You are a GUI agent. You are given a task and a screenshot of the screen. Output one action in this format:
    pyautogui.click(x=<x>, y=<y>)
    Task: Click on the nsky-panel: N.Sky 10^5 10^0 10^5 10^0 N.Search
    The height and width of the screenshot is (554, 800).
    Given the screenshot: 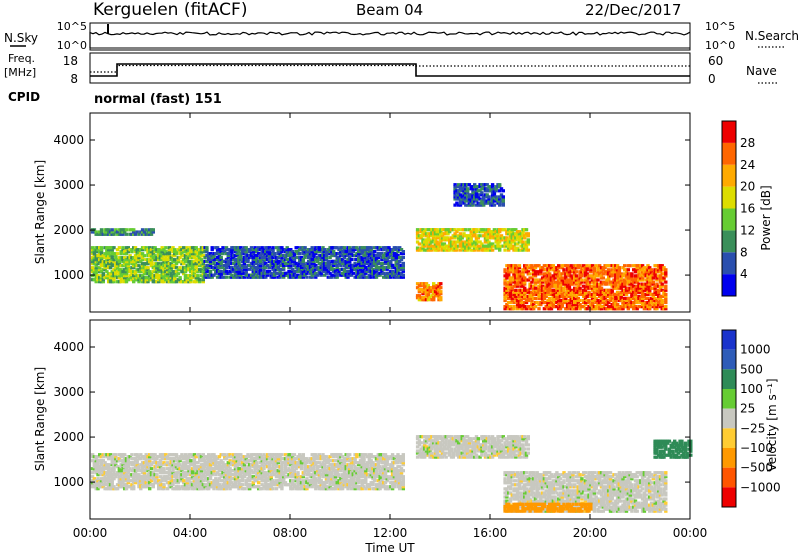 What is the action you would take?
    pyautogui.click(x=401, y=36)
    